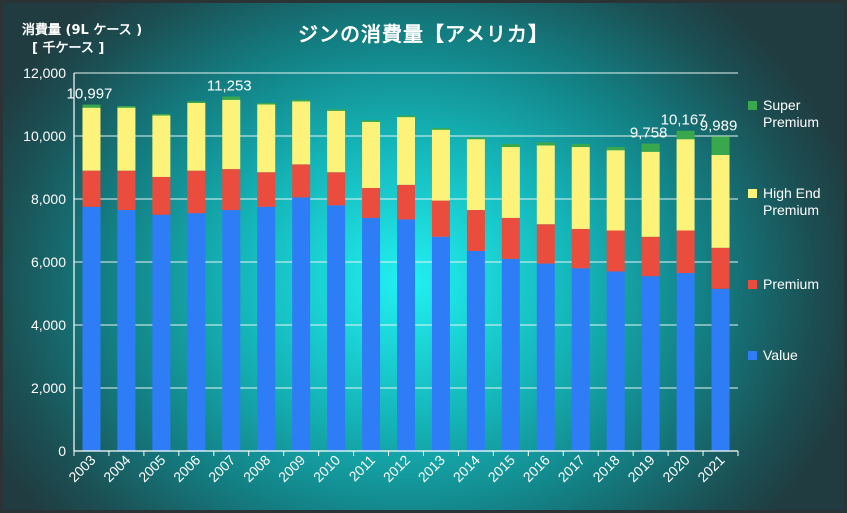 The width and height of the screenshot is (847, 513). I want to click on y-tick-label: 12,000, so click(44, 73).